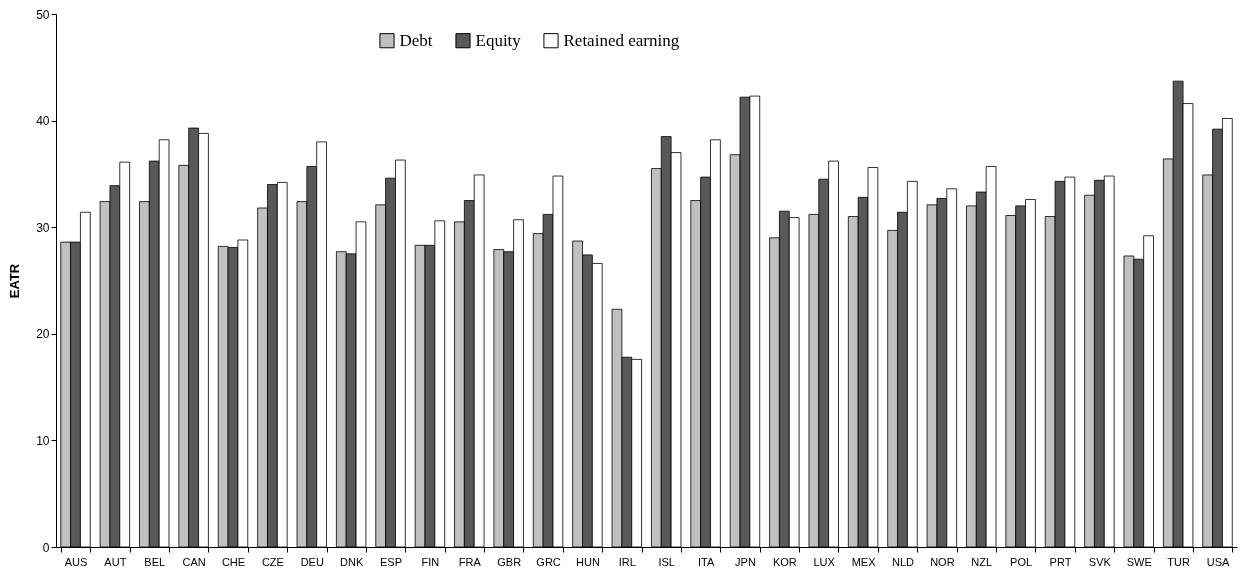  Describe the element at coordinates (903, 561) in the screenshot. I see `x-tick-label: NLD` at that location.